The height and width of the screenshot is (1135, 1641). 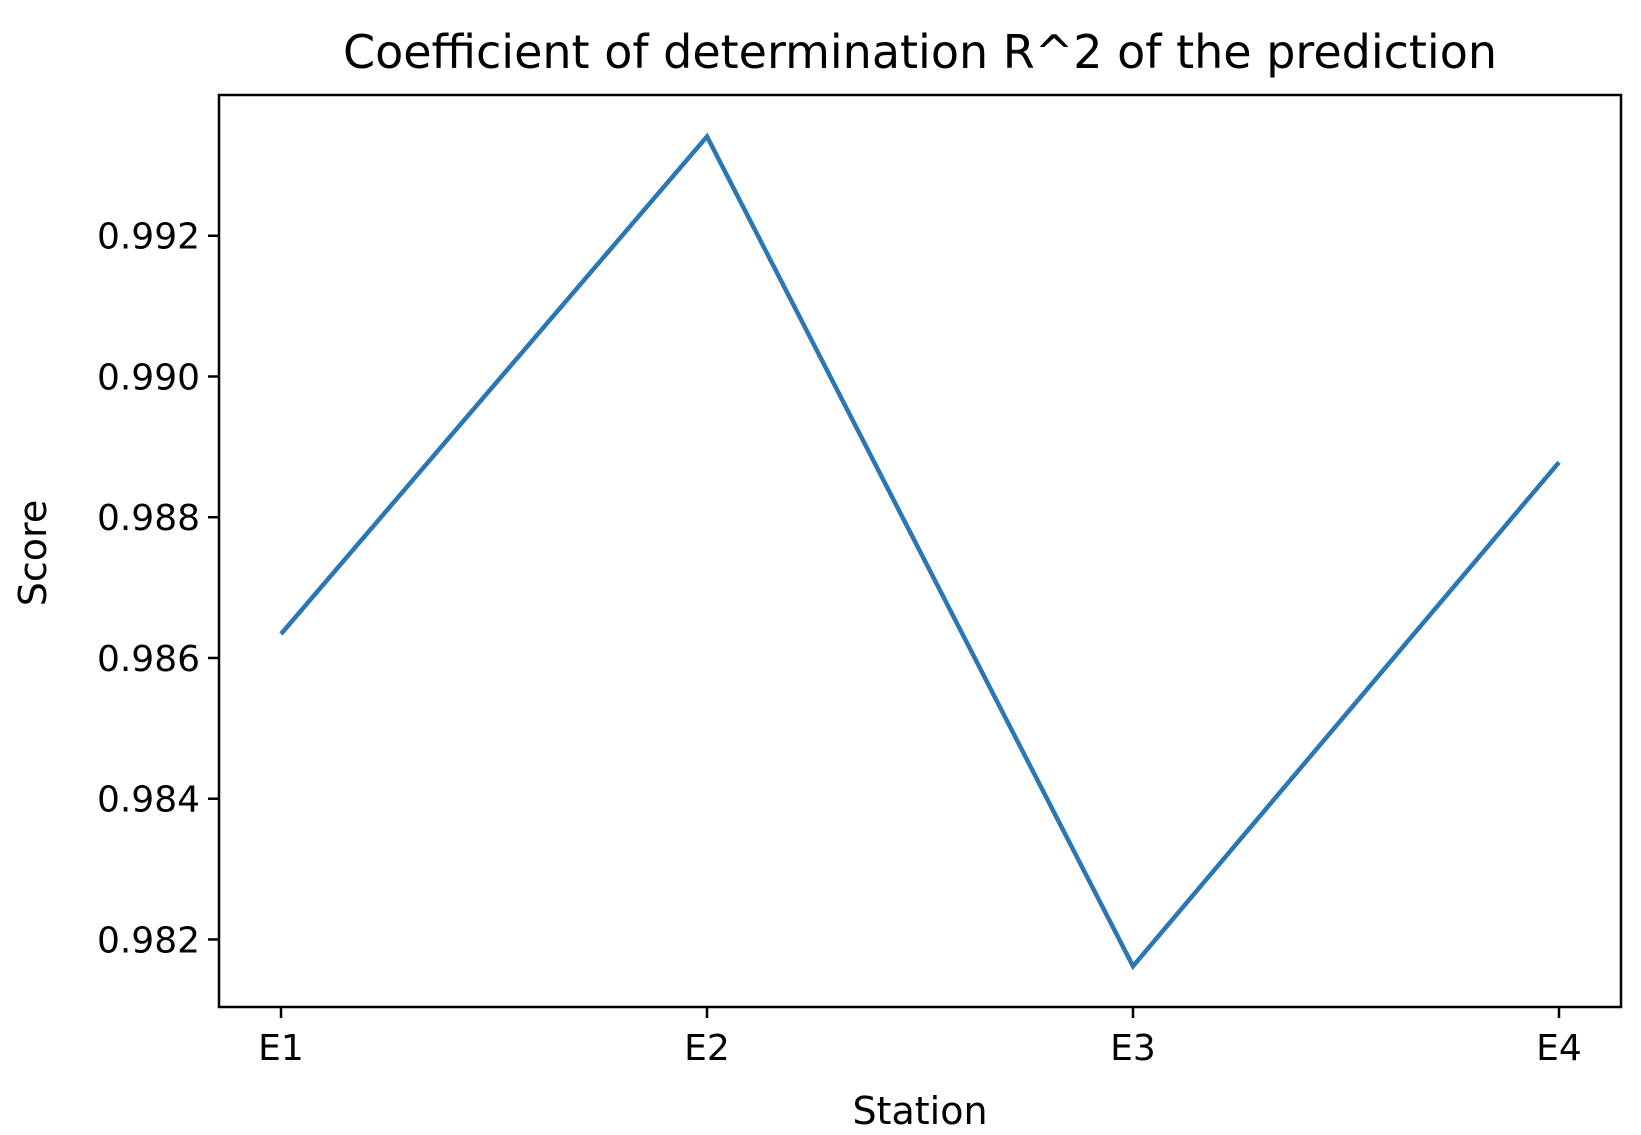 I want to click on y-tick-label: 0.988, so click(x=148, y=518).